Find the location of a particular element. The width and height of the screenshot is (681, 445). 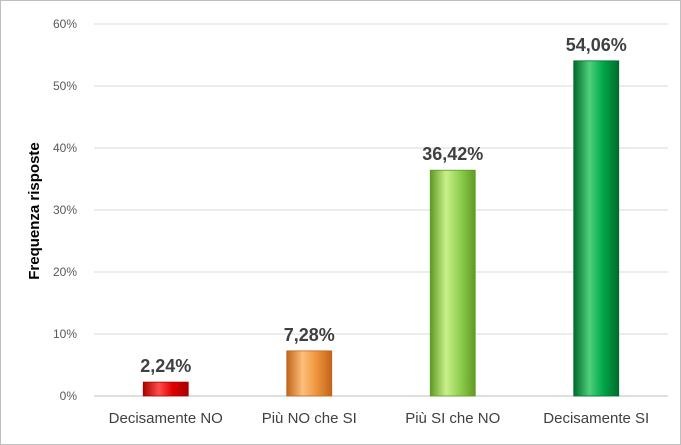

data-label: 36,42% is located at coordinates (452, 154).